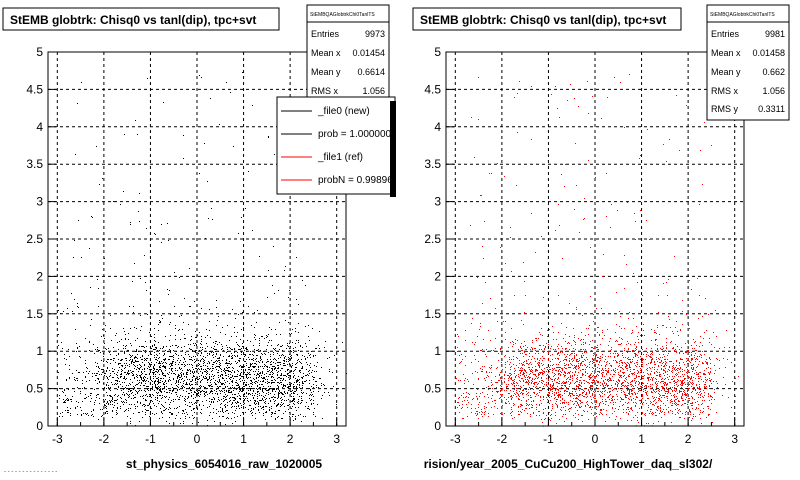 The width and height of the screenshot is (800, 480). What do you see at coordinates (368, 53) in the screenshot?
I see `left-stats-value: 0.01454` at bounding box center [368, 53].